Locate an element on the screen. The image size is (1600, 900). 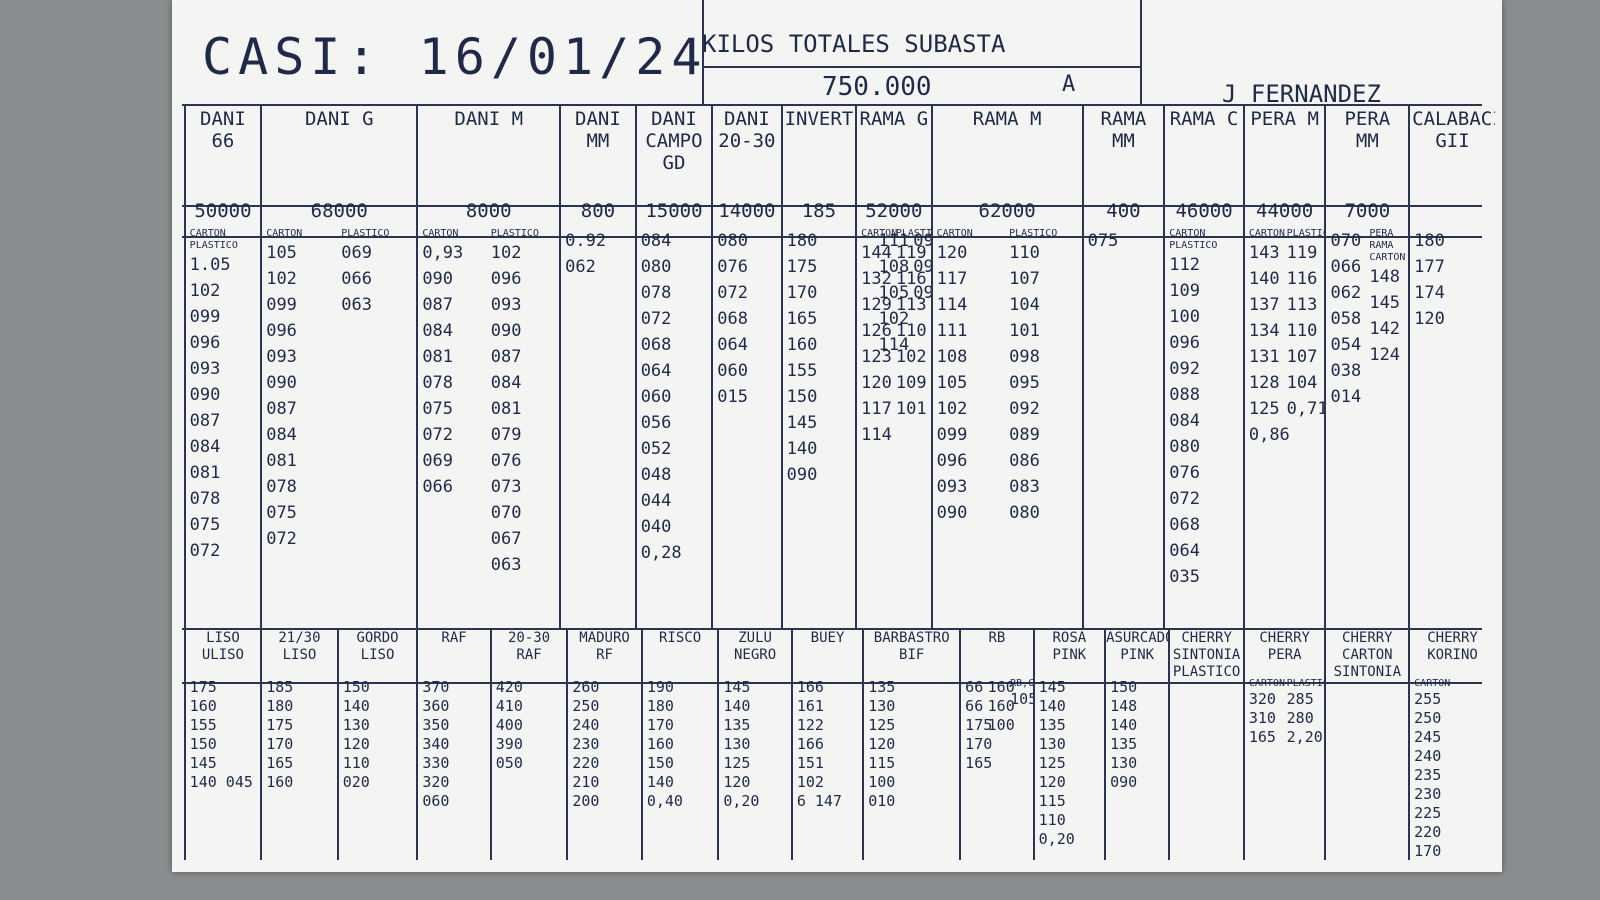
lower-column: BUEY 166 161 122 166 151 102 6 147 is located at coordinates (826, 745).